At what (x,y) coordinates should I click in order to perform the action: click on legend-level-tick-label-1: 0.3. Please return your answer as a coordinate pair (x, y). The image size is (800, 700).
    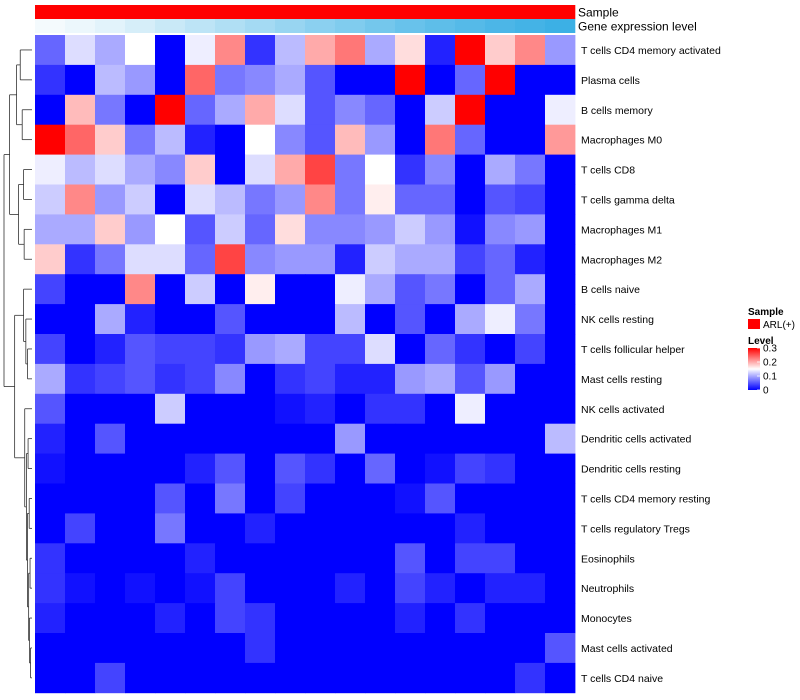
    Looking at the image, I should click on (770, 349).